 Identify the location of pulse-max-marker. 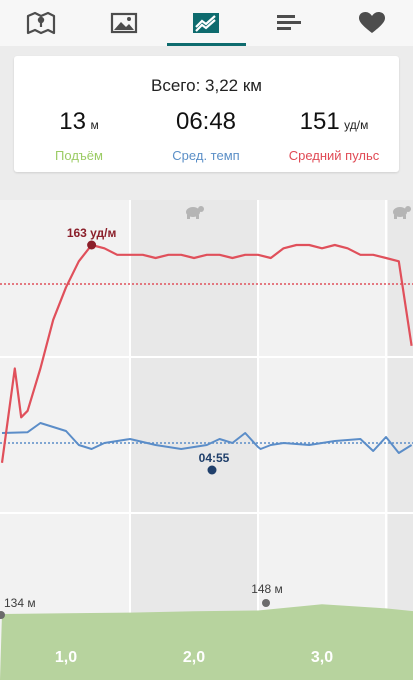
(92, 245).